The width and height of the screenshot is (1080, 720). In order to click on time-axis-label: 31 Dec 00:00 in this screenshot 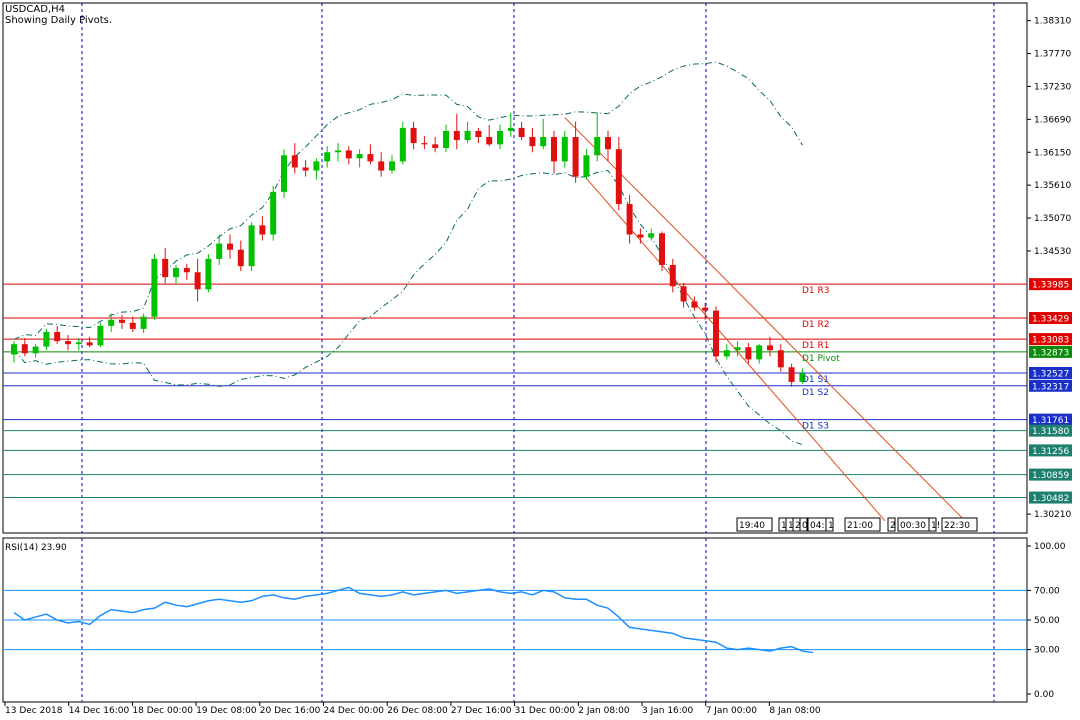, I will do `click(545, 711)`.